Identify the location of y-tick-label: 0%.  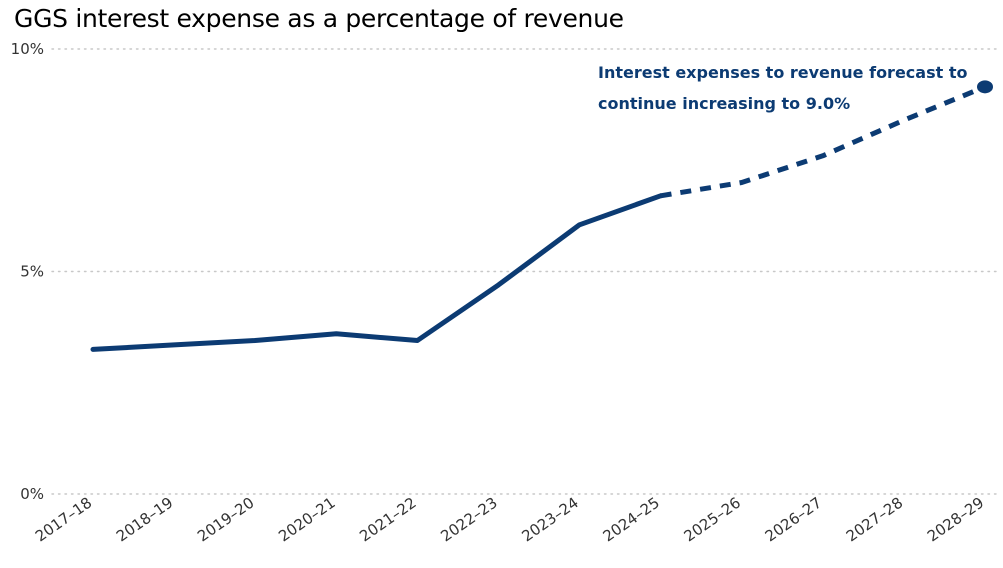
(32, 494).